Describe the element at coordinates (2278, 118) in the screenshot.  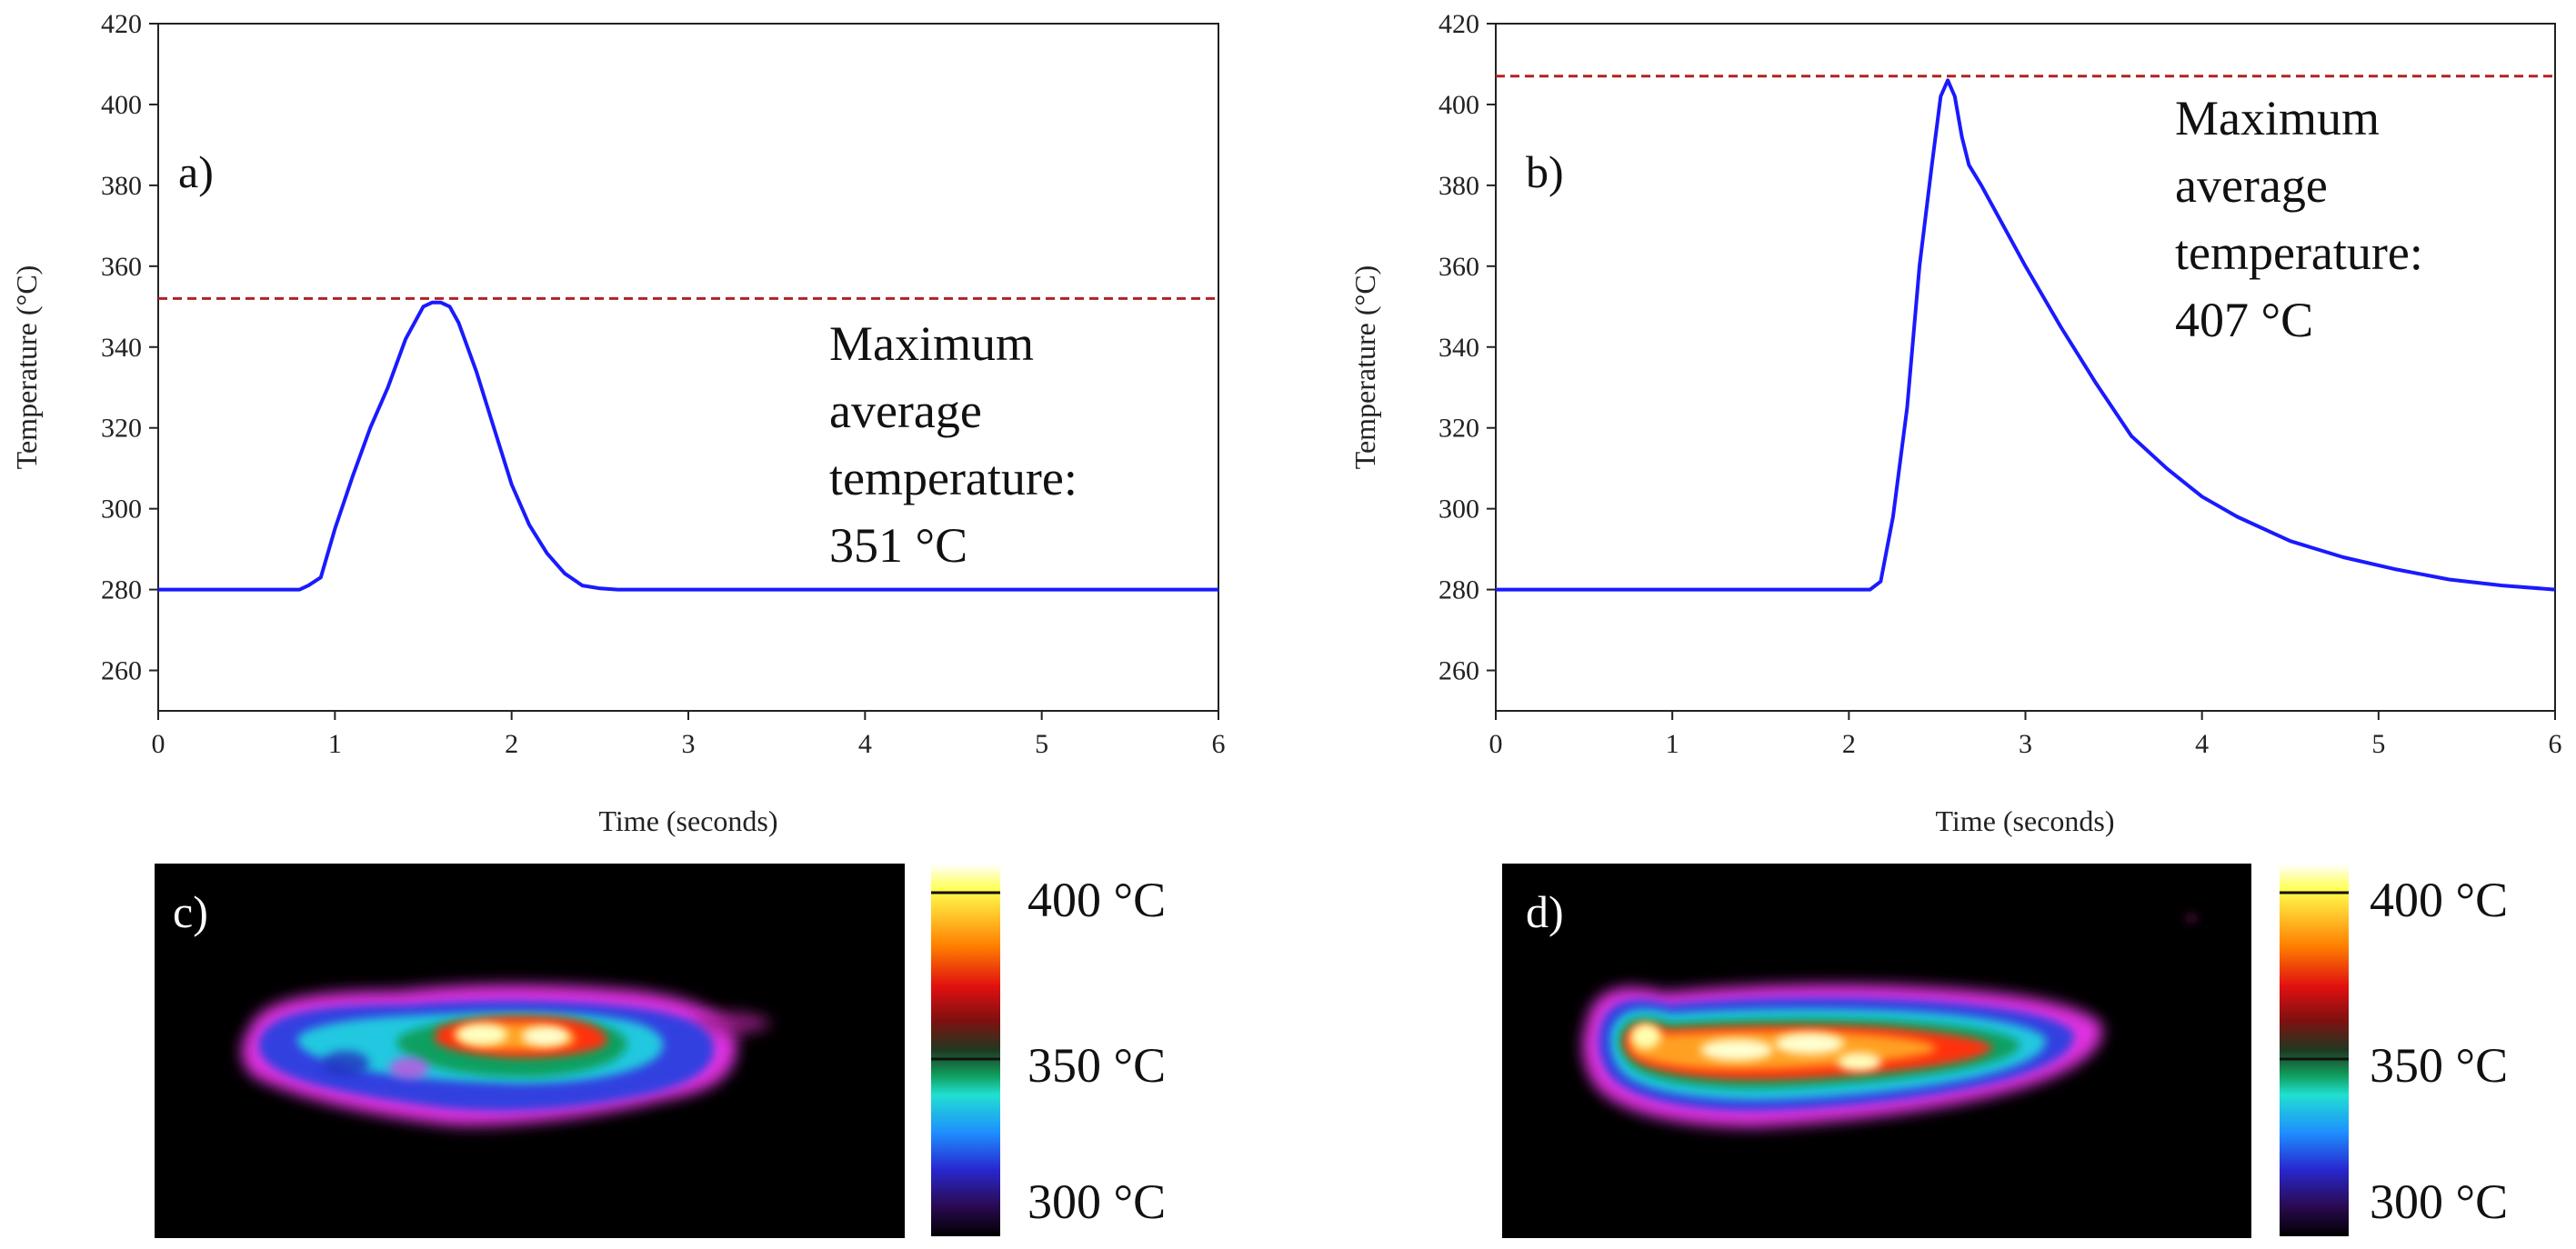
I see `annotation-b-line1: Maximum` at that location.